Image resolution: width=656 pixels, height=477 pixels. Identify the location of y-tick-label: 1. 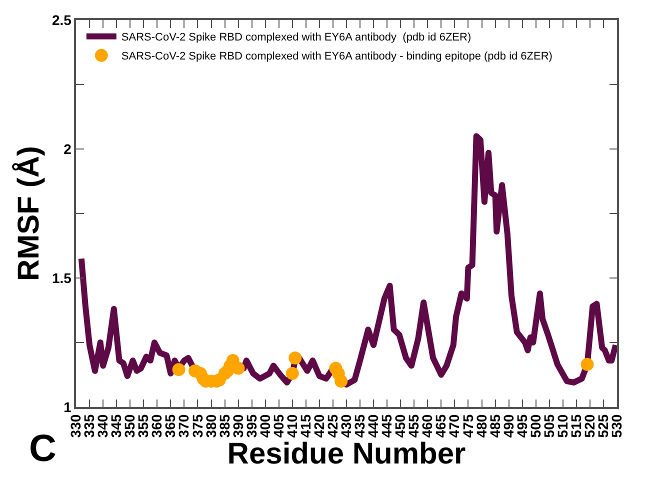
(68, 406).